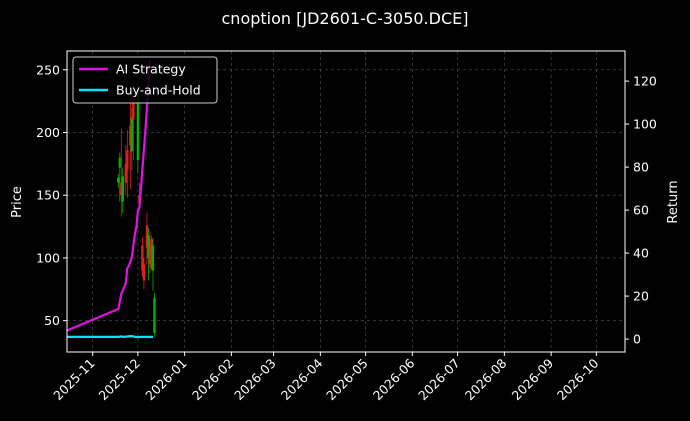 This screenshot has width=690, height=421. Describe the element at coordinates (673, 201) in the screenshot. I see `right-axis-title: Return` at that location.